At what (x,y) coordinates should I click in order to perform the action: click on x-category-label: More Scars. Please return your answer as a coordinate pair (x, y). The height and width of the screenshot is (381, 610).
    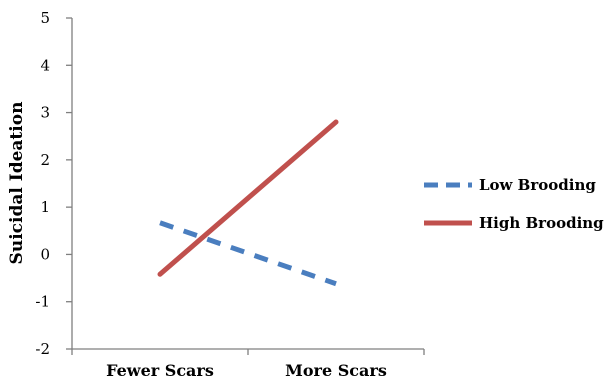
    Looking at the image, I should click on (336, 370).